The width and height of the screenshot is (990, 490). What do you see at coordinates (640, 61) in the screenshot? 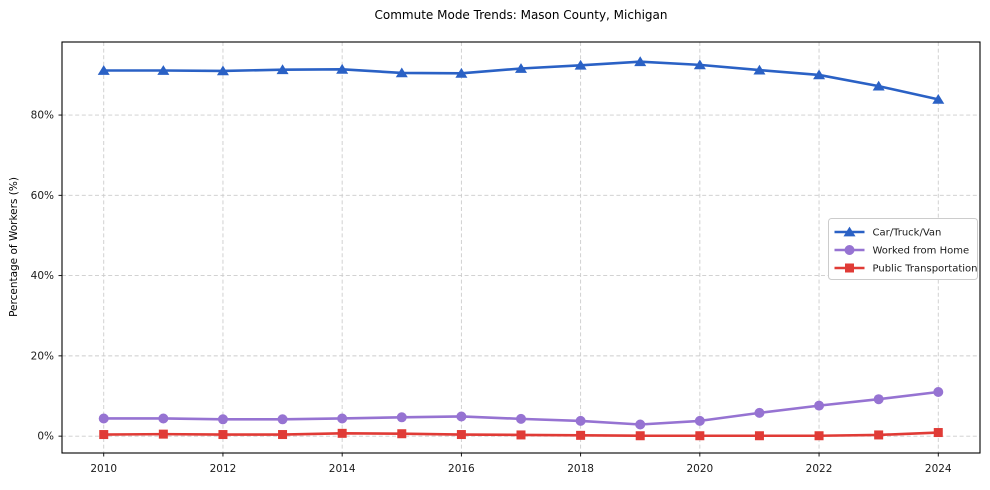
I see `marker-car-truck-van-2019` at bounding box center [640, 61].